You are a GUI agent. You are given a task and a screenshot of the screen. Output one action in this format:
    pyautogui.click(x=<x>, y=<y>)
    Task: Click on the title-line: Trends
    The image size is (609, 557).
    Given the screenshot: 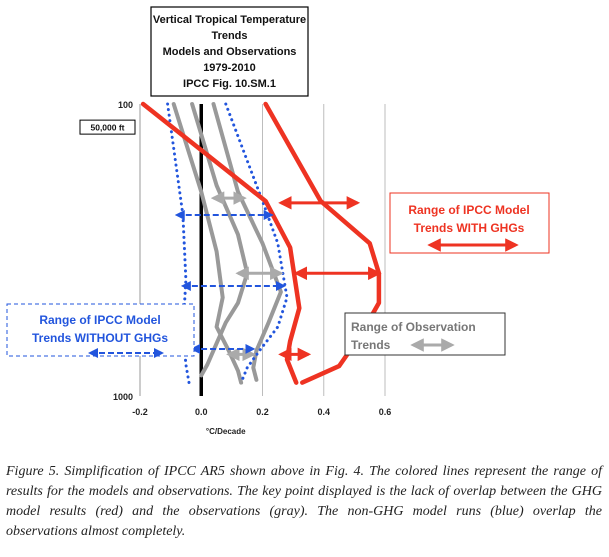 What is the action you would take?
    pyautogui.click(x=229, y=36)
    